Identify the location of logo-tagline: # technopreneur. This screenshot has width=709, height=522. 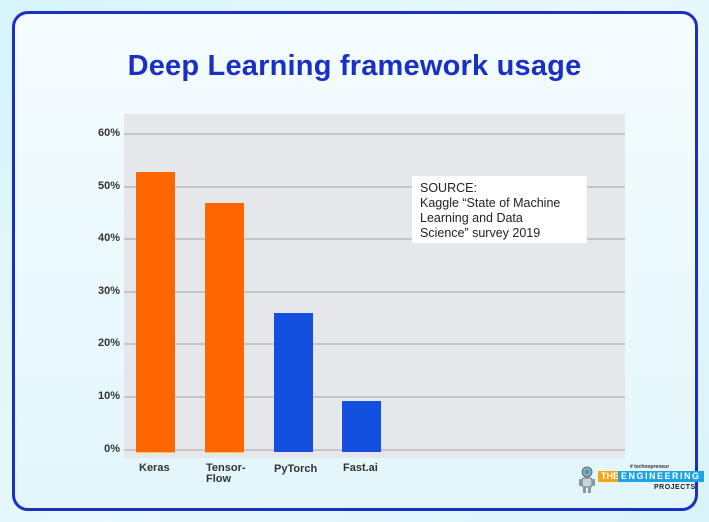
(650, 467).